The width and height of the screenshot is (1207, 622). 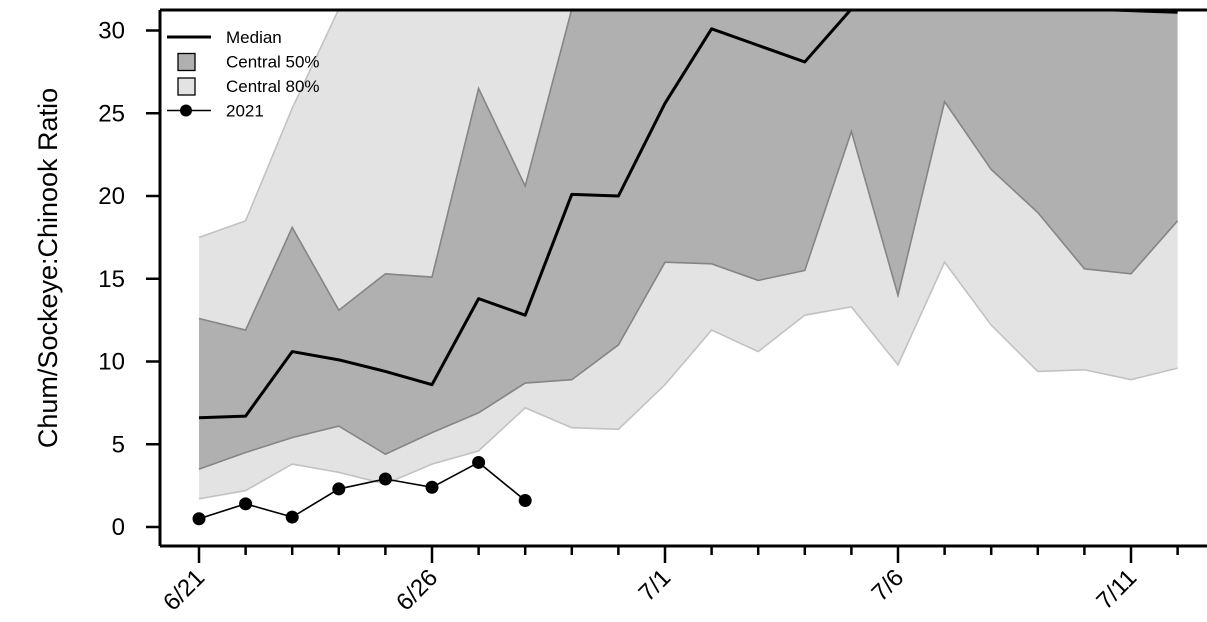 What do you see at coordinates (1116, 589) in the screenshot?
I see `x-tick-label: 7/11` at bounding box center [1116, 589].